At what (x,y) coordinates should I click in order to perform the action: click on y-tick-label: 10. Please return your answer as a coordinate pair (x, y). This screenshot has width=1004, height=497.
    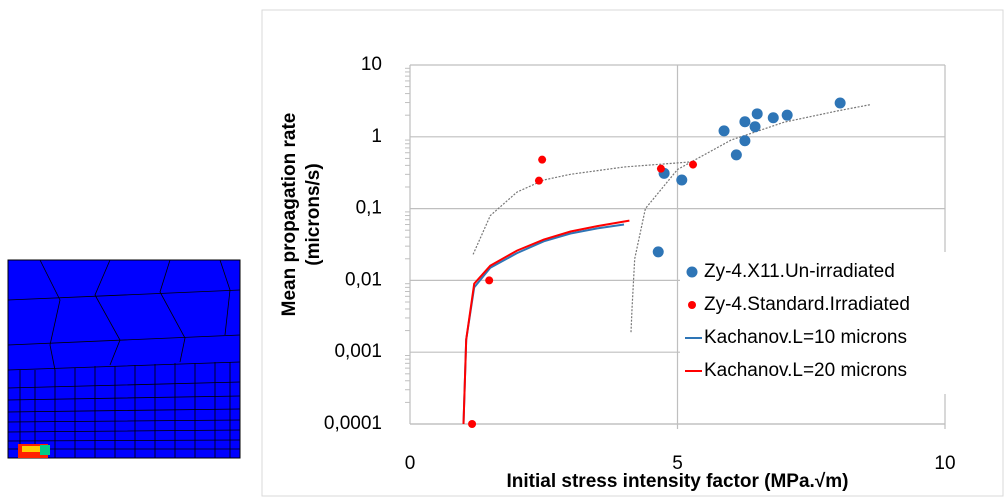
    Looking at the image, I should click on (371, 64).